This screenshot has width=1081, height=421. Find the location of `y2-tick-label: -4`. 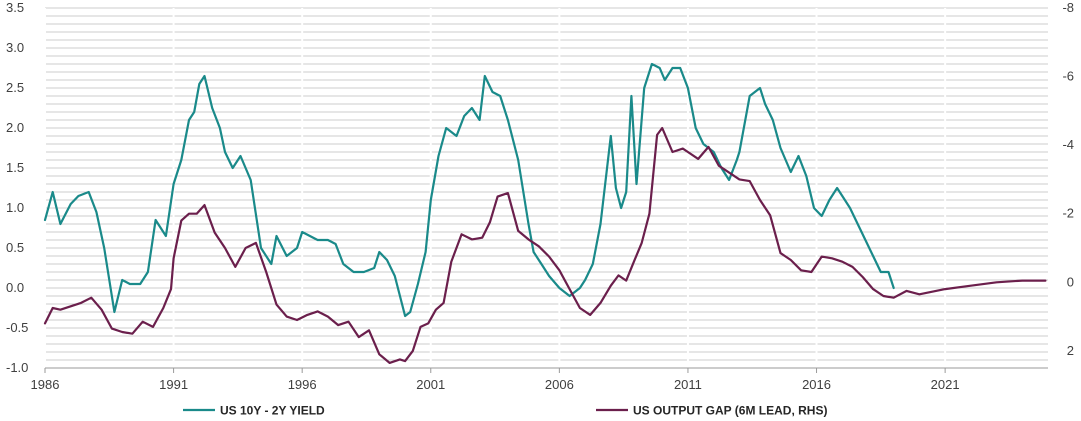

y2-tick-label: -4 is located at coordinates (1068, 144).